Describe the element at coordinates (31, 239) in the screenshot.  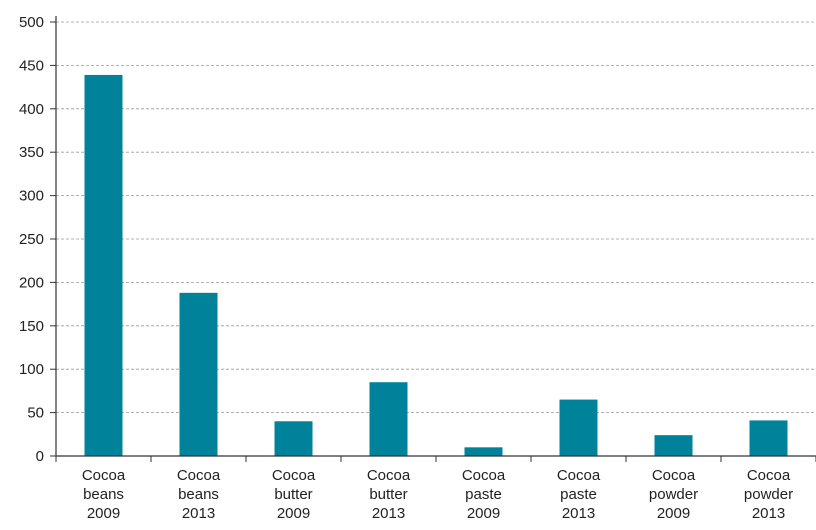
I see `y-tick-label: 250` at that location.